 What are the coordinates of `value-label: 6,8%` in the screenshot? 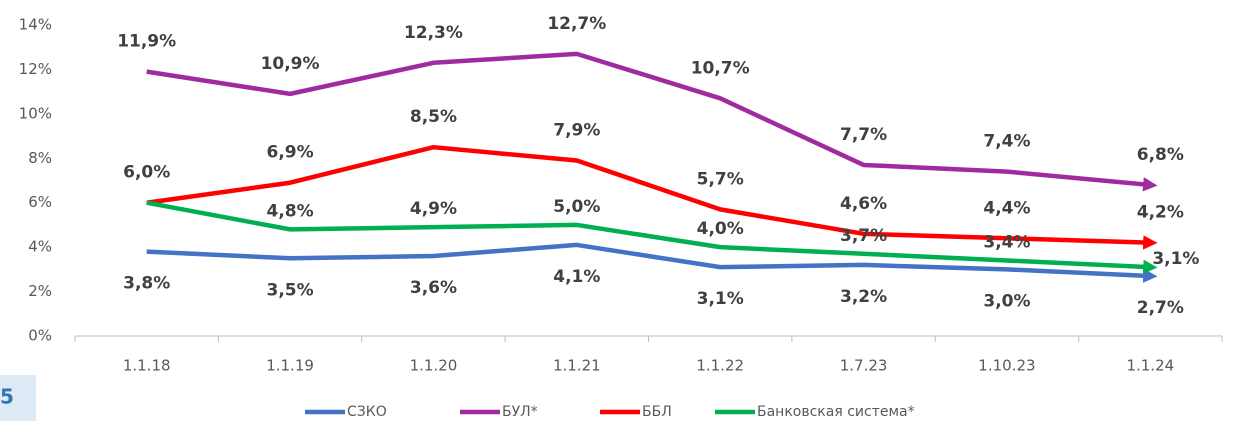 It's located at (1160, 155).